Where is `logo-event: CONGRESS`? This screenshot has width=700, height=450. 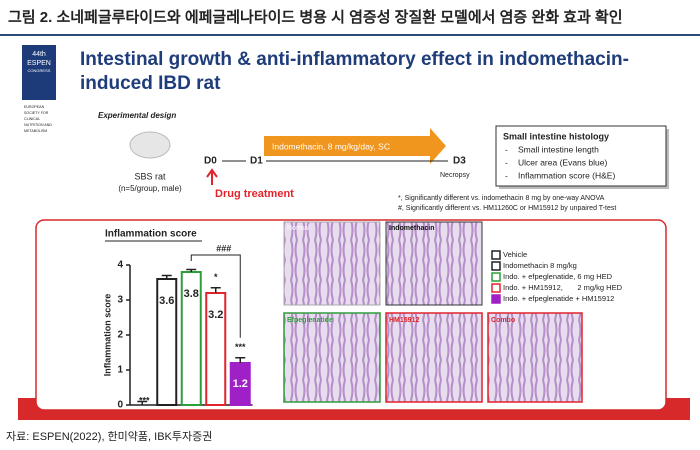 logo-event: CONGRESS is located at coordinates (39, 70).